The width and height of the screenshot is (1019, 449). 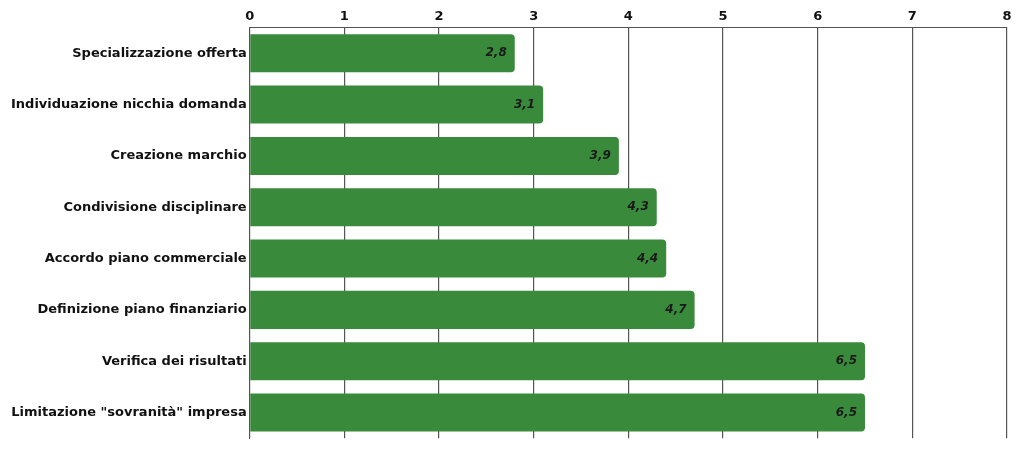 I want to click on data-label: 3,9, so click(x=600, y=155).